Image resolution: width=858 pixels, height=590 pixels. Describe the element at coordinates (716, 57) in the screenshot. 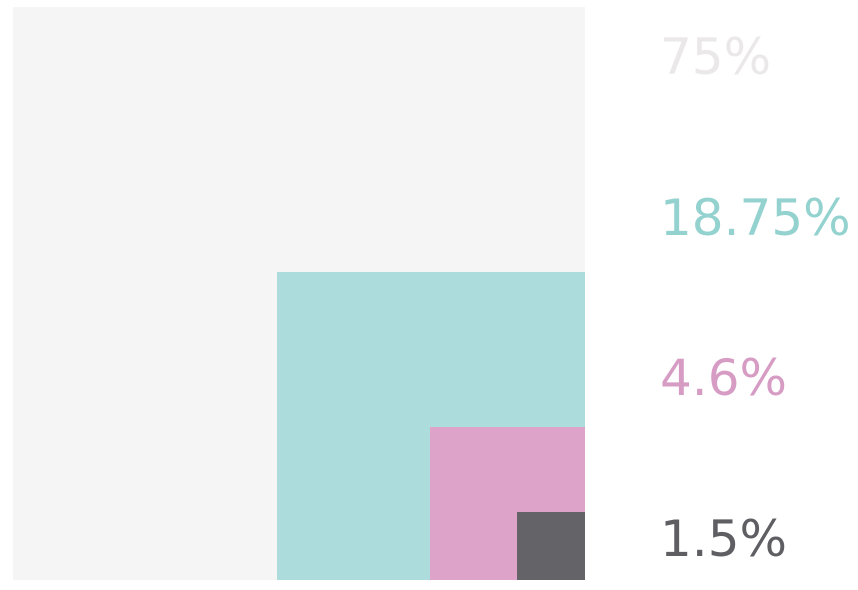

I see `percent-label-75: 75%` at that location.